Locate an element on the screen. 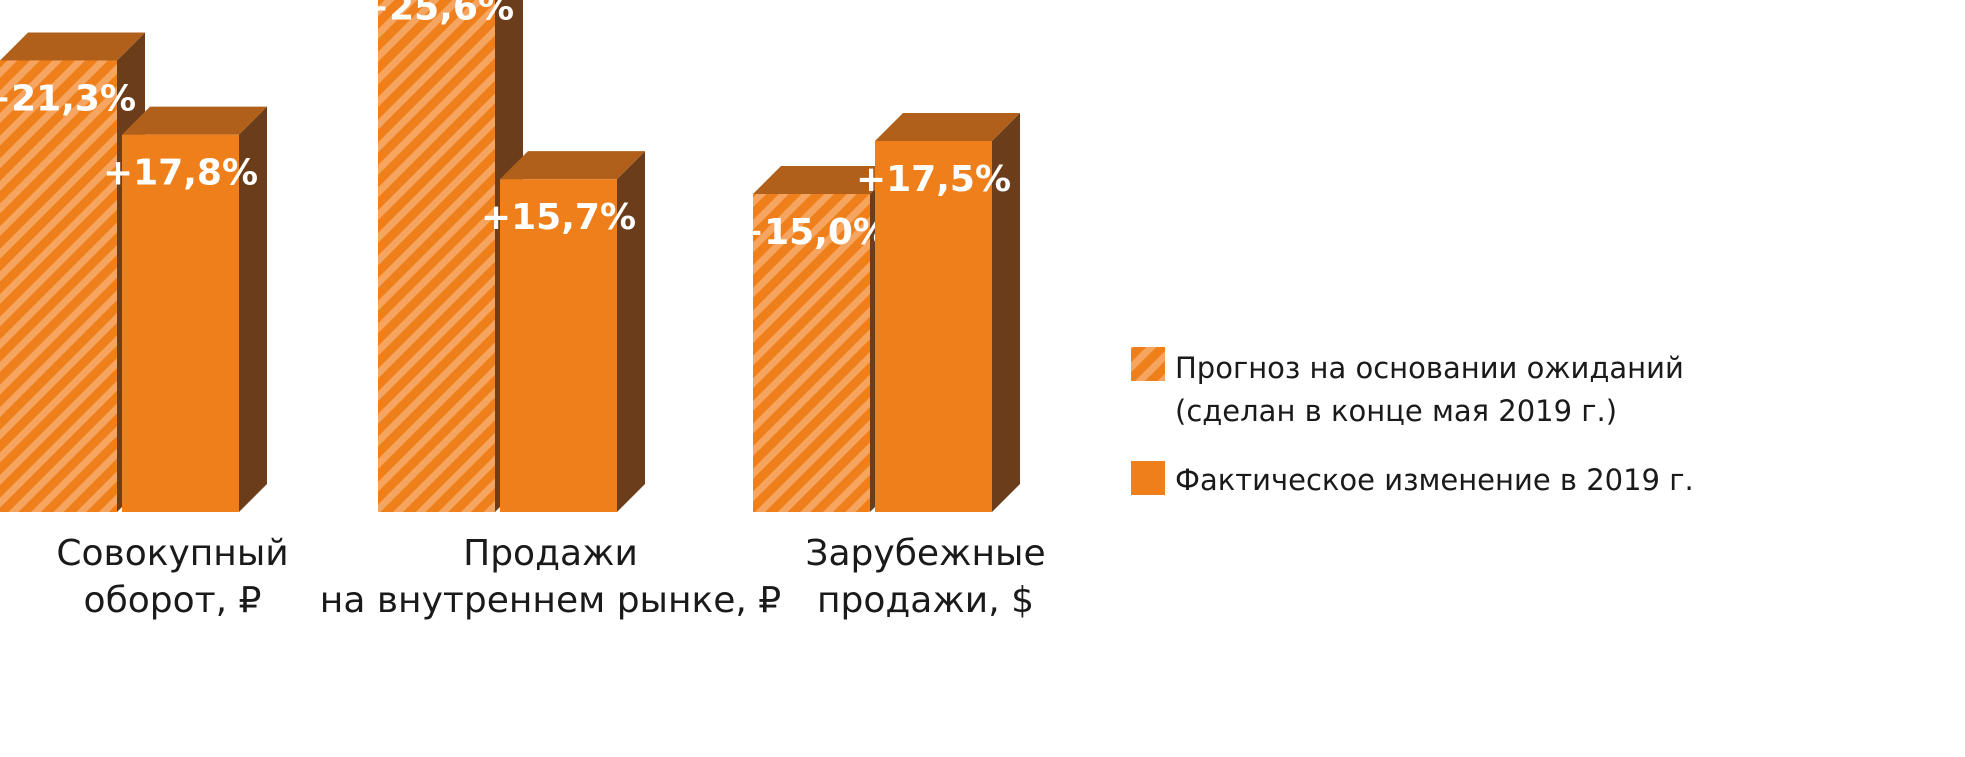 Image resolution: width=1965 pixels, height=757 pixels. bar: +17,8% is located at coordinates (185, 309).